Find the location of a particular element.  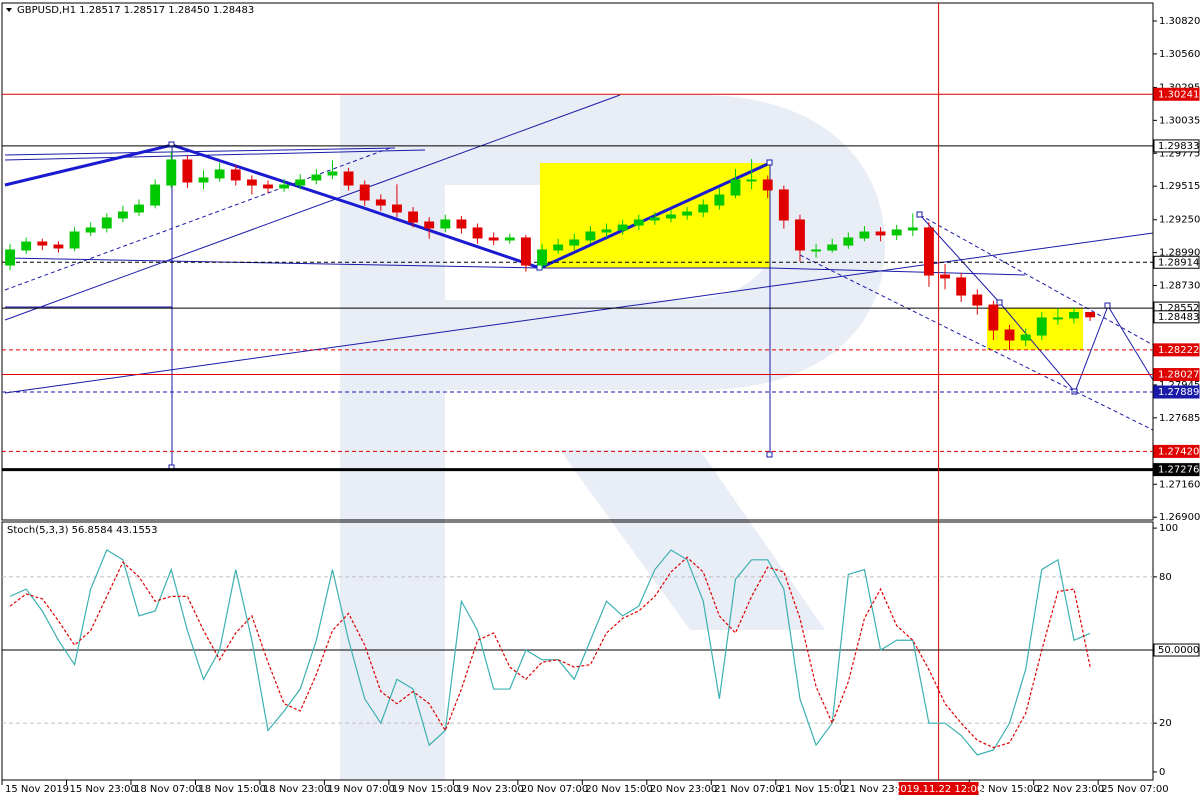

indicator-title: Stoch(5,3,3) 56.8584 43.1553 is located at coordinates (82, 530).